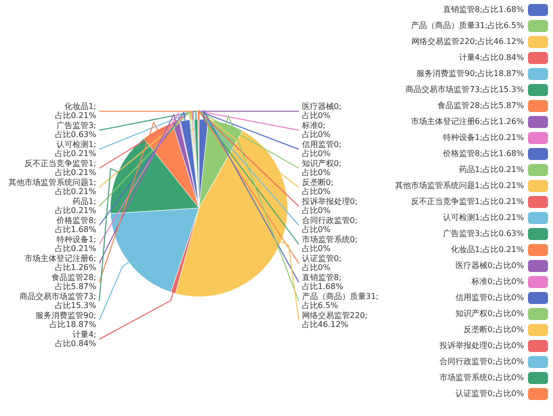  I want to click on legend-label: 直销监管8;占比1.68%, so click(483, 9).